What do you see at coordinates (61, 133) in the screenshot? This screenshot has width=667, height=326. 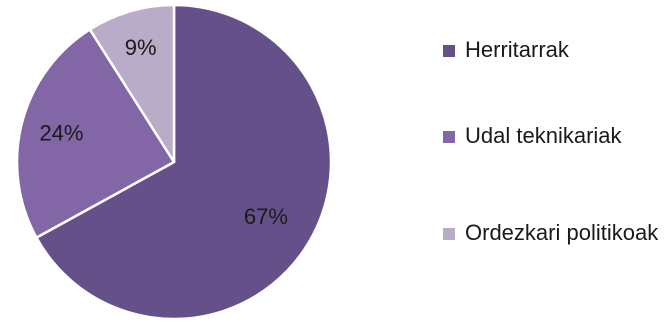 I see `data-label: 24%` at bounding box center [61, 133].